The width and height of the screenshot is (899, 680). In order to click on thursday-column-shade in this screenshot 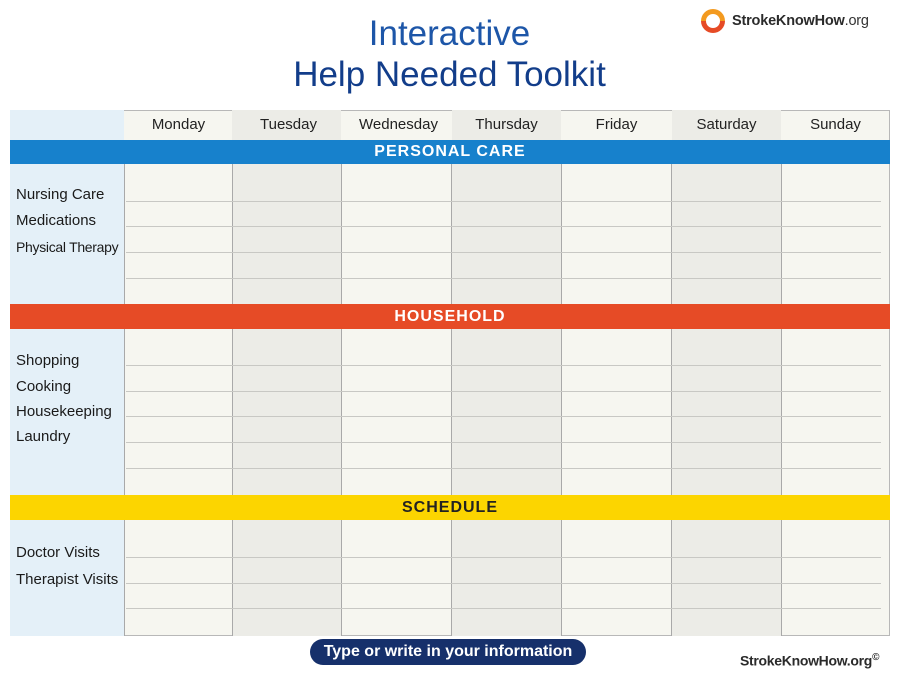, I will do `click(506, 373)`.